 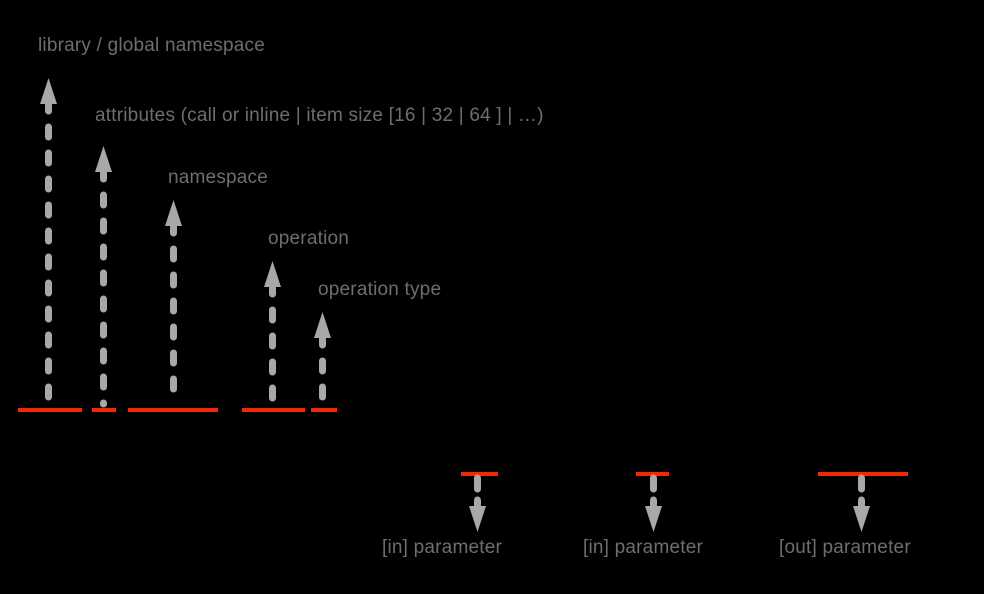 What do you see at coordinates (442, 547) in the screenshot?
I see `label-in-parameter-1: [in] parameter` at bounding box center [442, 547].